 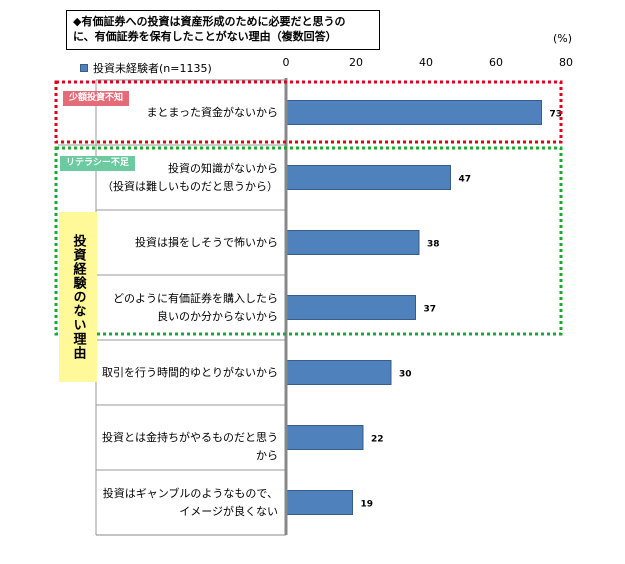 What do you see at coordinates (78, 297) in the screenshot?
I see `side-label-reasons: 投資経験のない理由` at bounding box center [78, 297].